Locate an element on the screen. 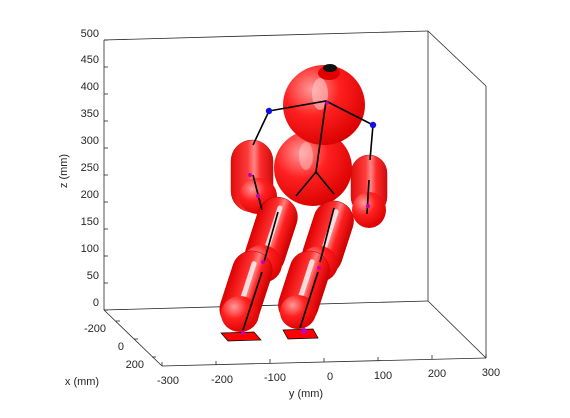  z-tick-label: 250 is located at coordinates (90, 168).